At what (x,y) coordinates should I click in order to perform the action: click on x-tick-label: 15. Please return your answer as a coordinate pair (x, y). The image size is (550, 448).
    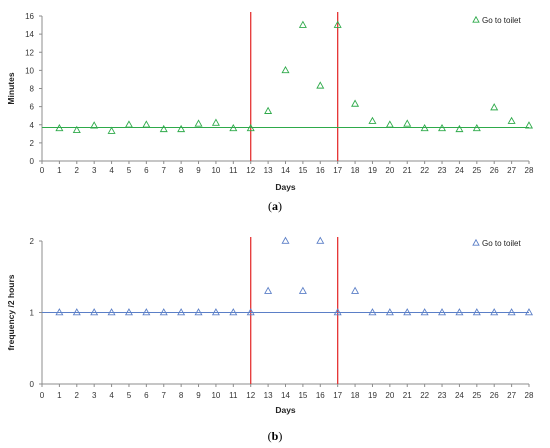
    Looking at the image, I should click on (302, 170).